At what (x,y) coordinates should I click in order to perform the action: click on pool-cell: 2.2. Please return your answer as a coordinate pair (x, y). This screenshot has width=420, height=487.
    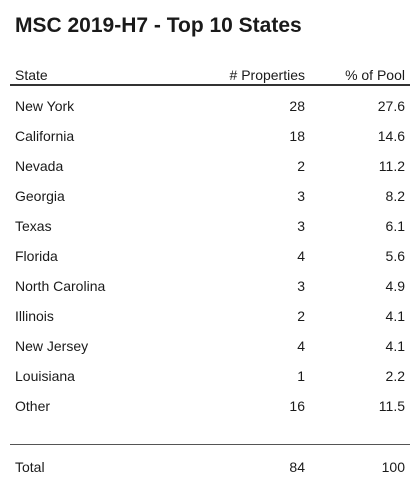
    Looking at the image, I should click on (395, 376).